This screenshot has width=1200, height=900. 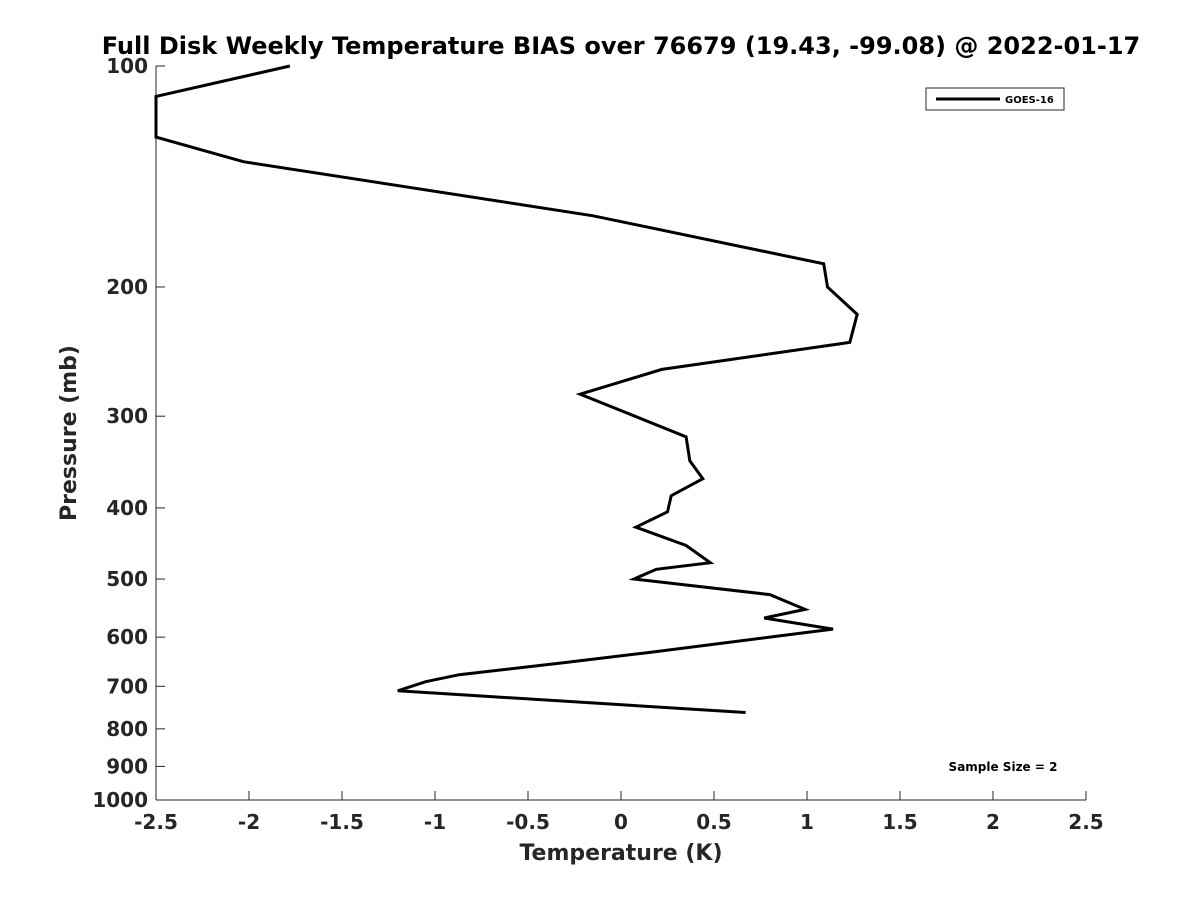 What do you see at coordinates (127, 66) in the screenshot?
I see `y-tick-label: 100` at bounding box center [127, 66].